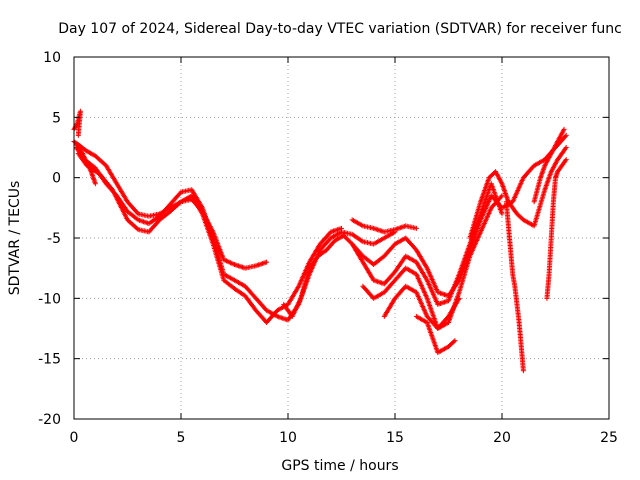 This screenshot has height=480, width=640. I want to click on y-tick-label: -15, so click(49, 360).